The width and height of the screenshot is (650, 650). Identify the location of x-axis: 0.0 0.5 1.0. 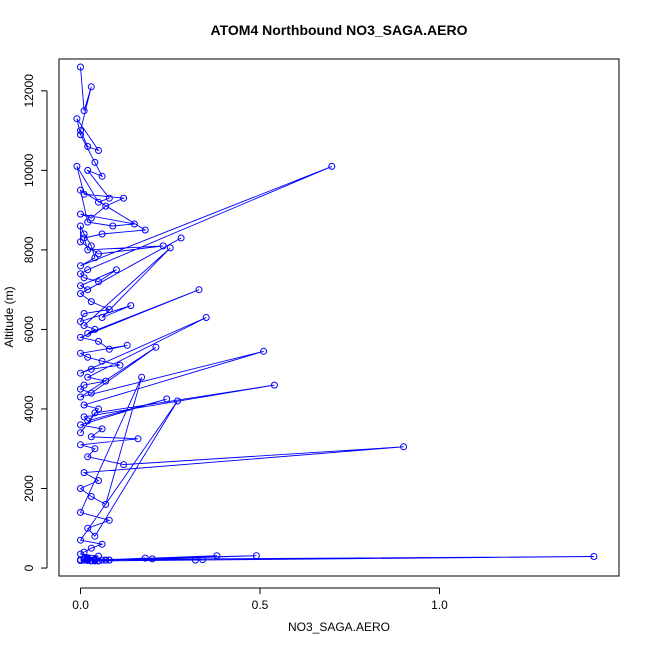
(260, 599).